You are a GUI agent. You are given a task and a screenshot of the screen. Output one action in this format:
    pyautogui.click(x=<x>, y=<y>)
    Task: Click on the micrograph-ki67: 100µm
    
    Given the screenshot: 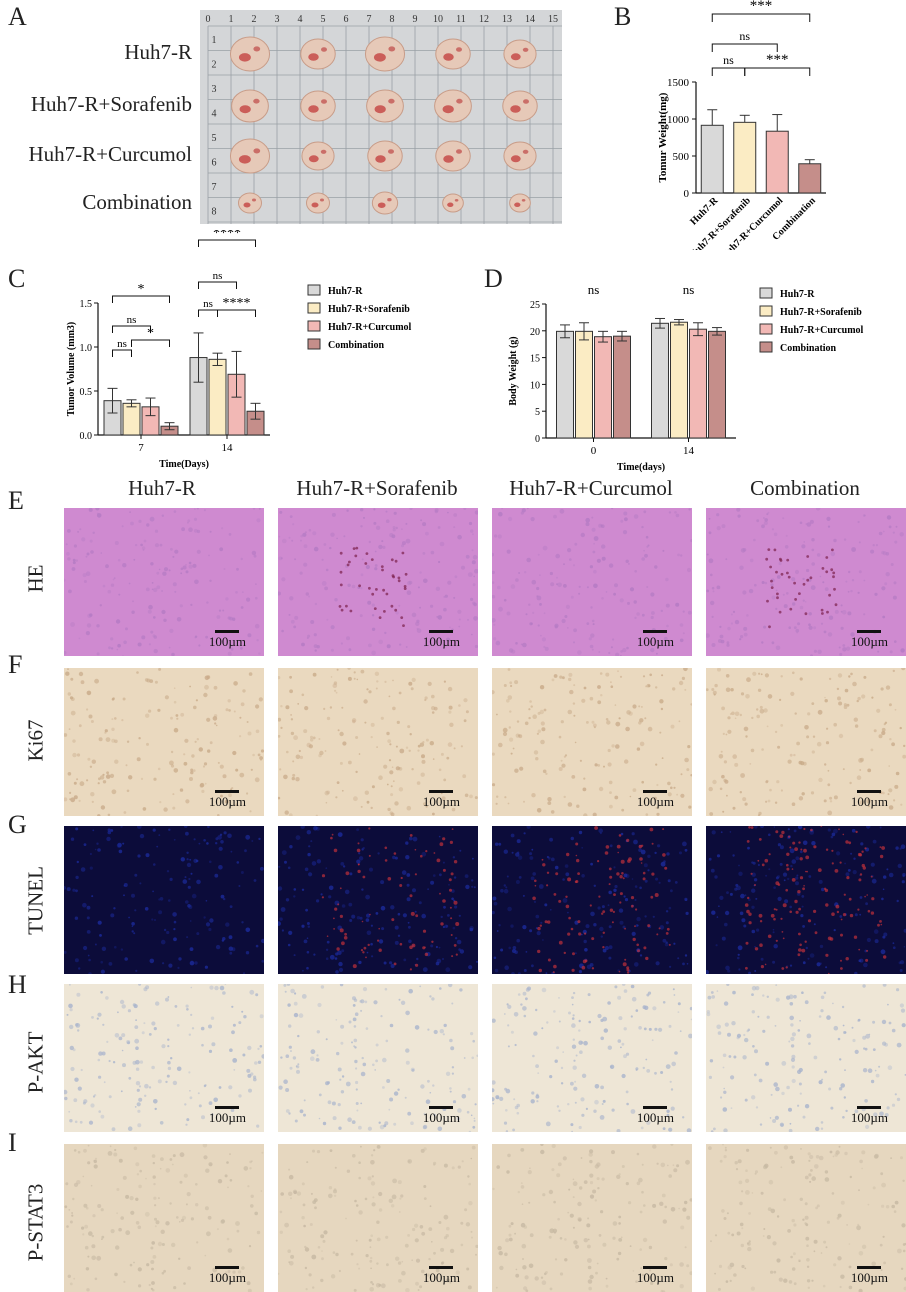 What is the action you would take?
    pyautogui.click(x=164, y=742)
    